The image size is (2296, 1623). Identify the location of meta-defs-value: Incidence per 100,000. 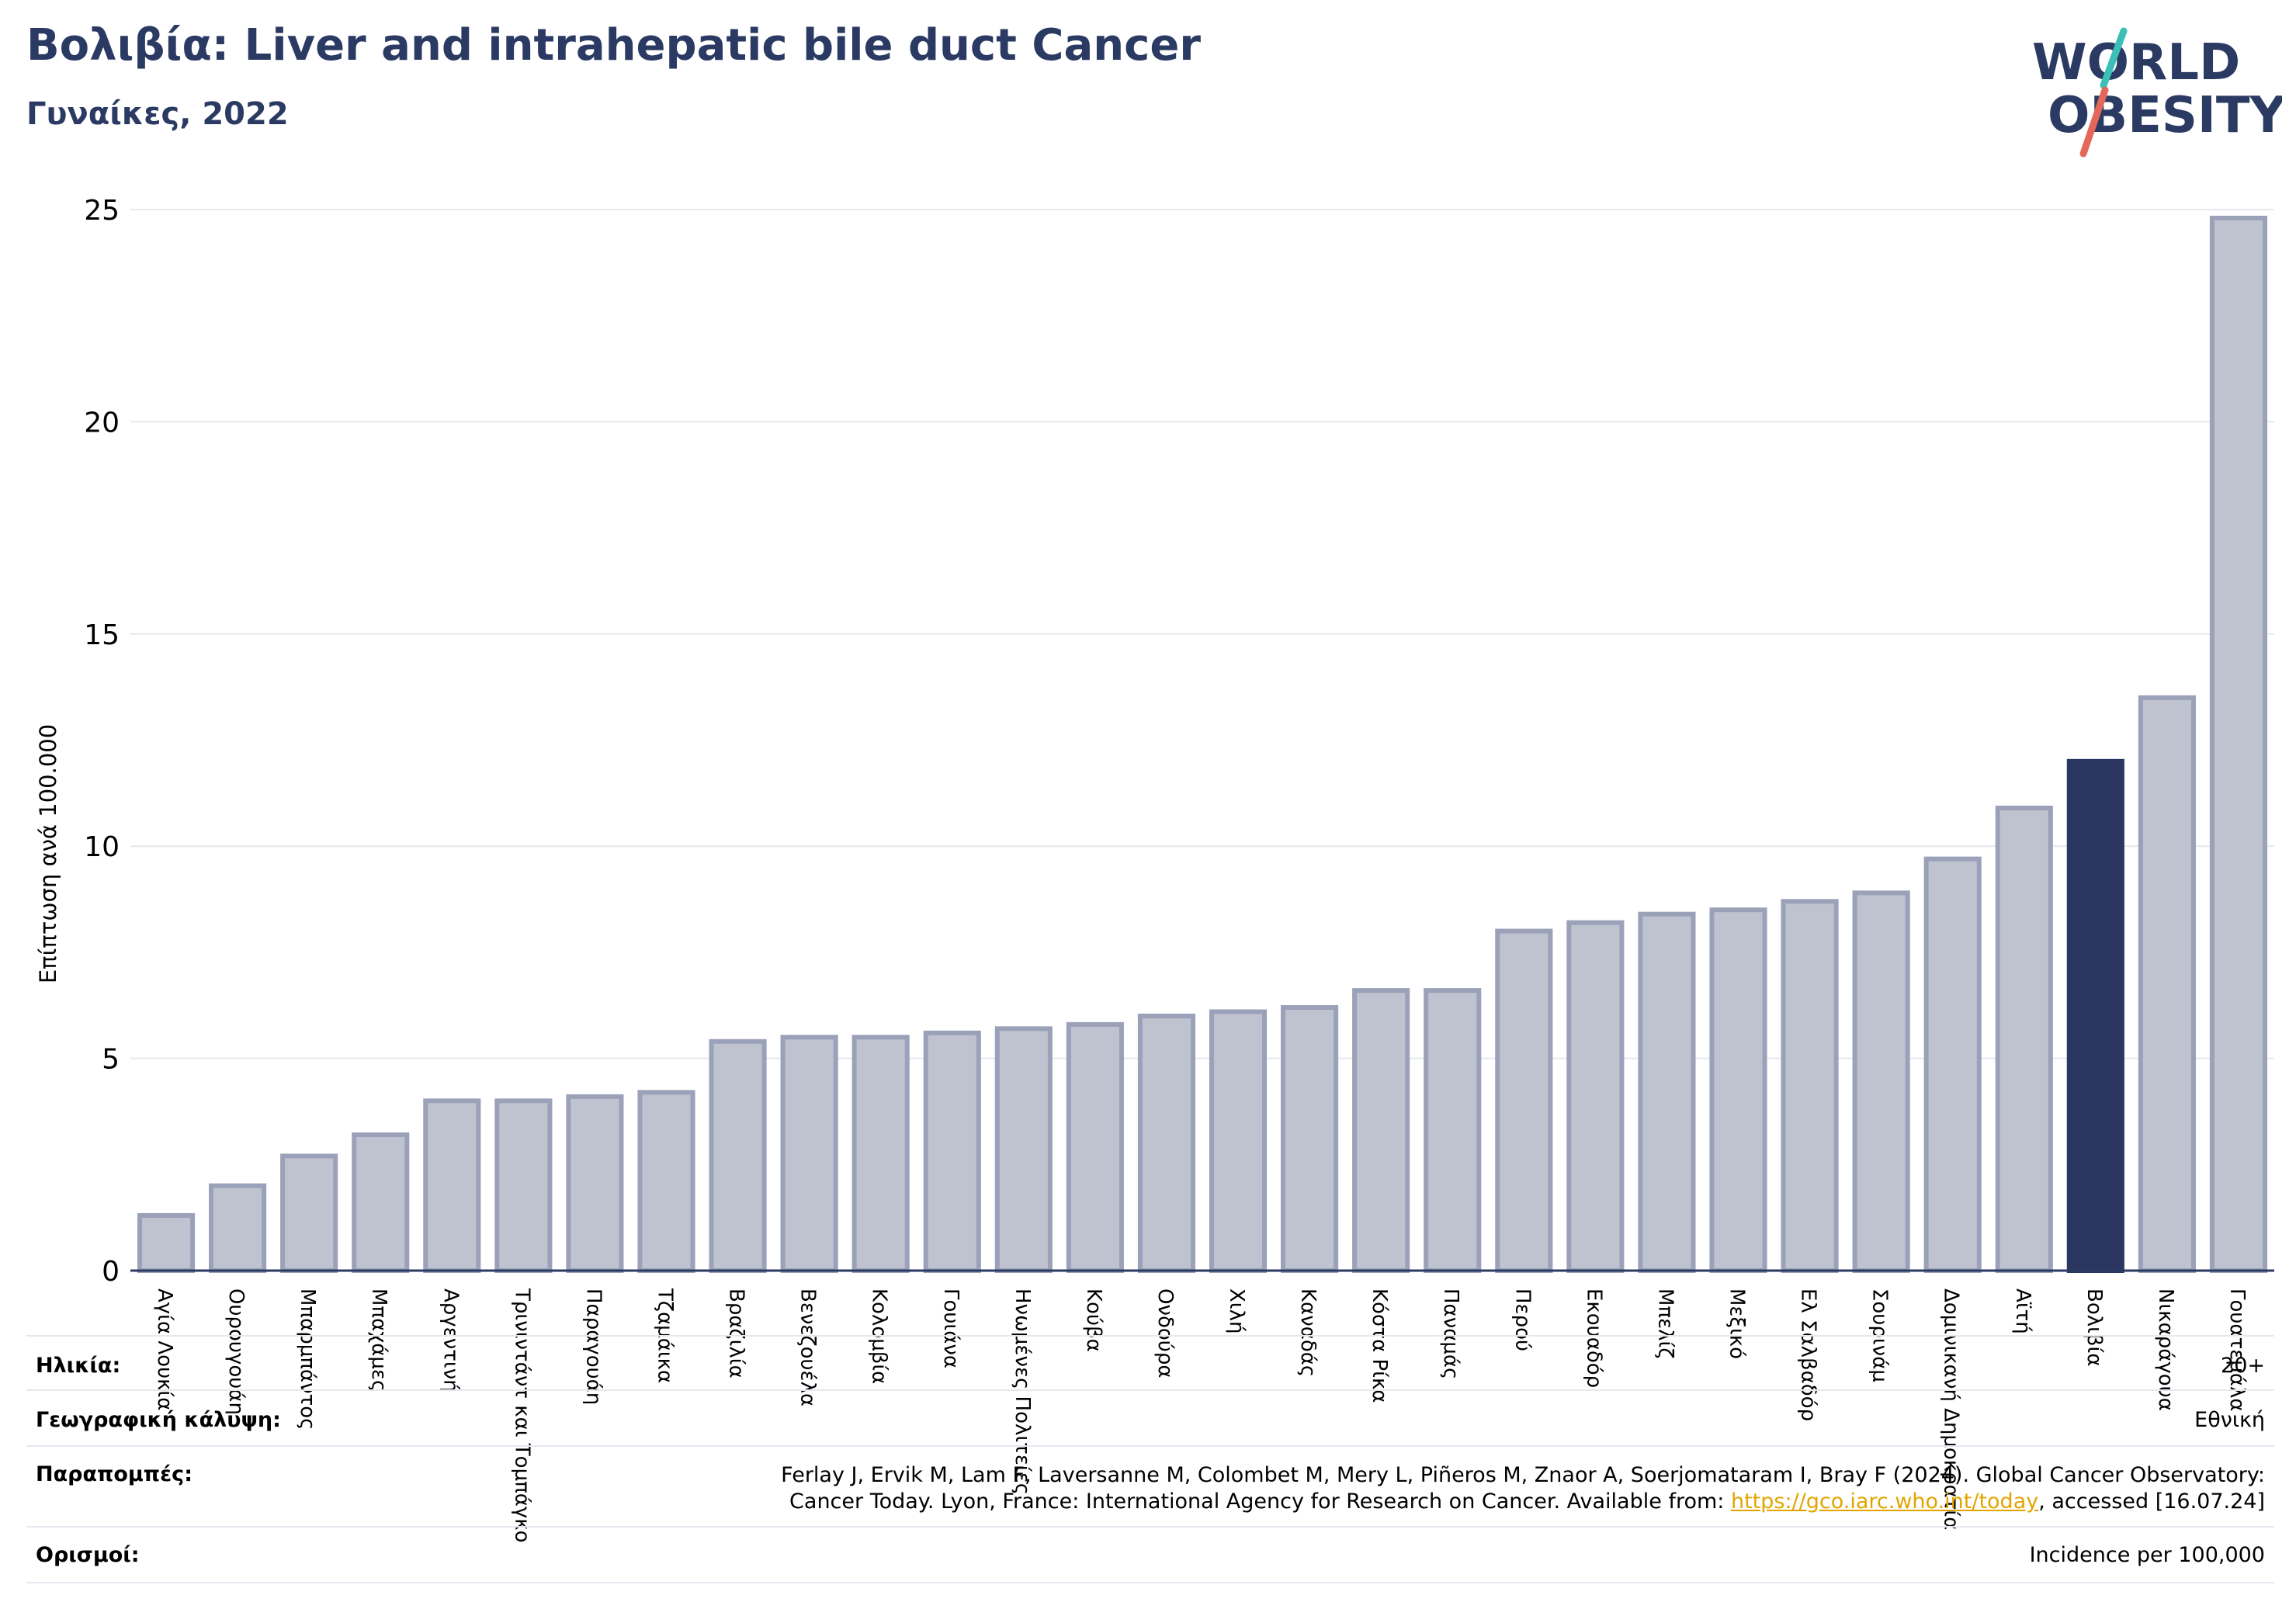
(2147, 1555).